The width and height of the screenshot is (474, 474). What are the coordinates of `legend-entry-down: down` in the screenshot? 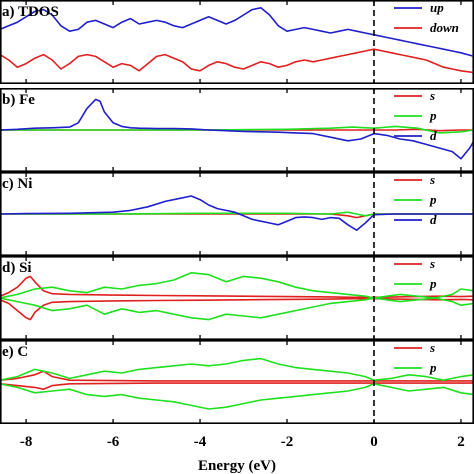 It's located at (426, 27).